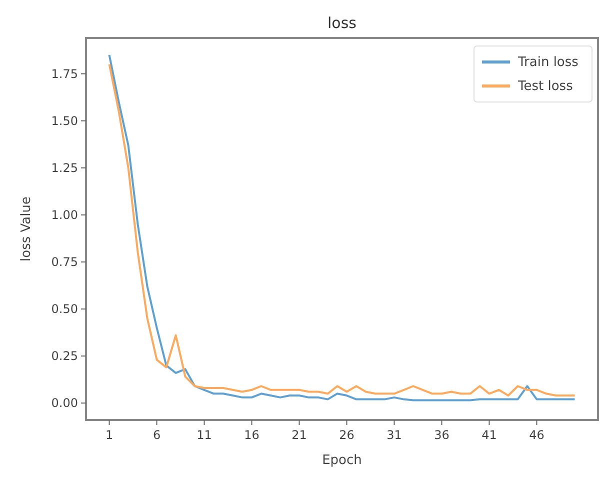  What do you see at coordinates (394, 435) in the screenshot?
I see `x-tick-label: 31` at bounding box center [394, 435].